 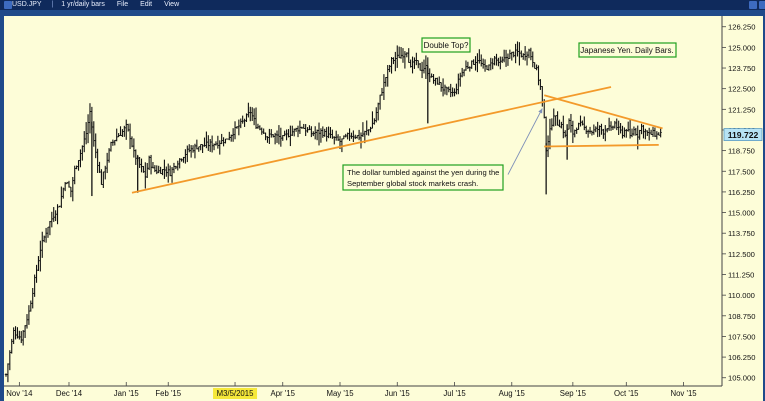 I want to click on y-tick-label: 105.000, so click(x=741, y=378).